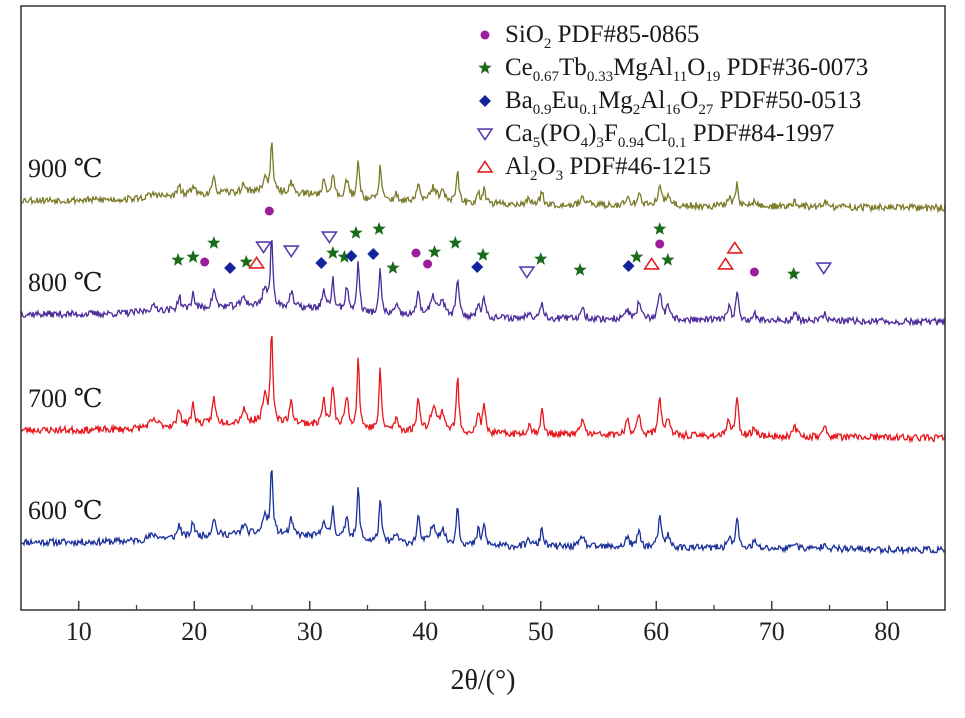  What do you see at coordinates (787, 100) in the screenshot?
I see `legend-text: PDF#50-0513` at bounding box center [787, 100].